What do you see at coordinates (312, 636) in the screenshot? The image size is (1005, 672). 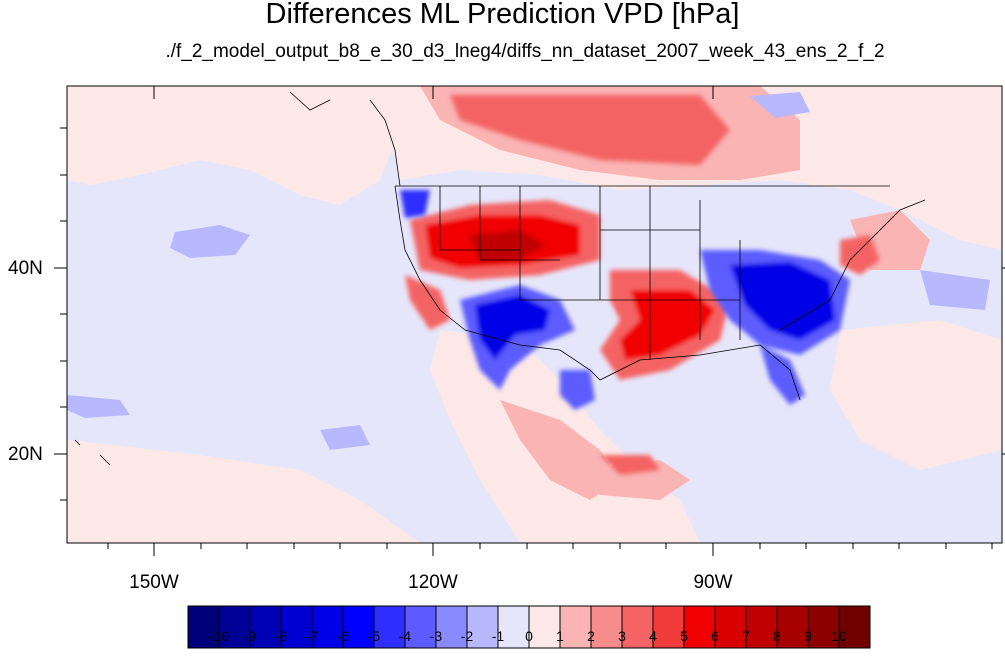 I see `colorbar-tick-label: -7` at bounding box center [312, 636].